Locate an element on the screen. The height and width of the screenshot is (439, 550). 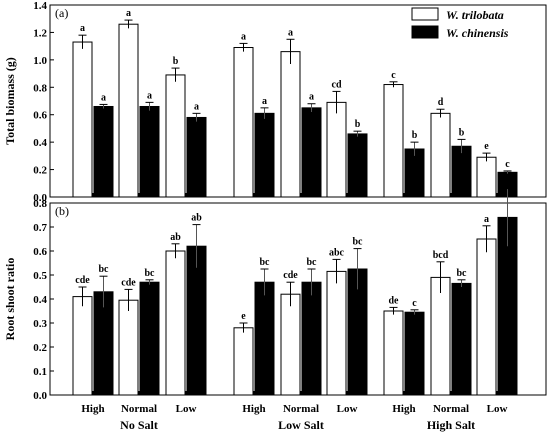
y-tick-label: 0.1 is located at coordinates (40, 372).